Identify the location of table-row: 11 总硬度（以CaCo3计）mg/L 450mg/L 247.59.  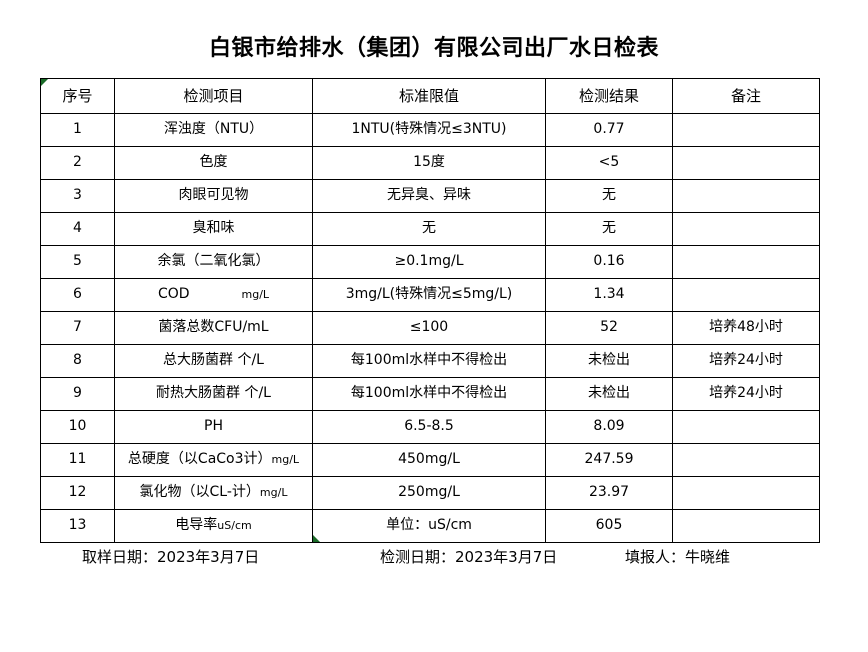
(430, 460).